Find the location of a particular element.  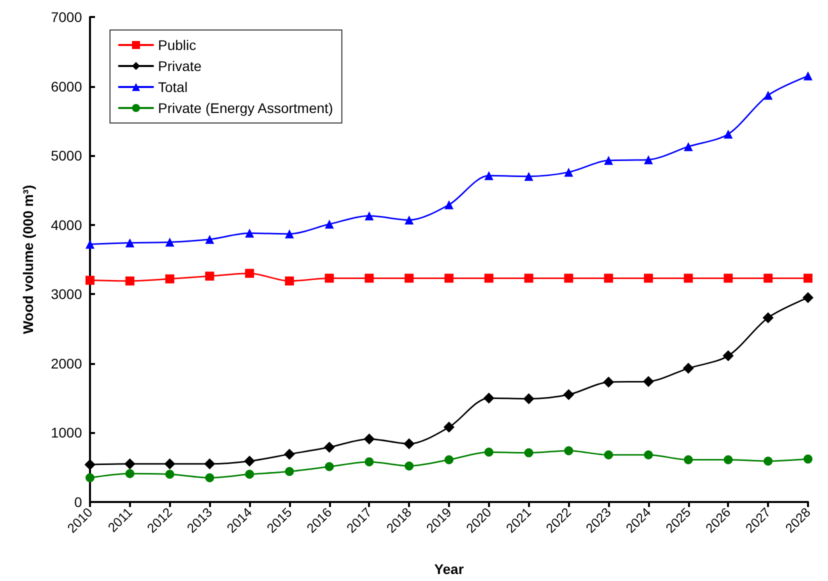

legend-label: Total is located at coordinates (173, 87).